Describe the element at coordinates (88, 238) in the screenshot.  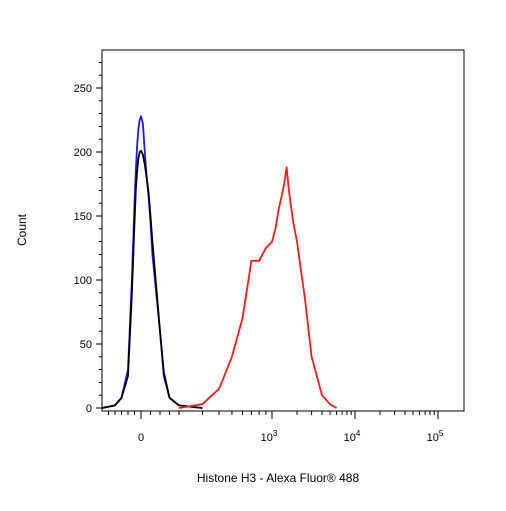
I see `y-axis: 0 50 100 150 200 250` at that location.